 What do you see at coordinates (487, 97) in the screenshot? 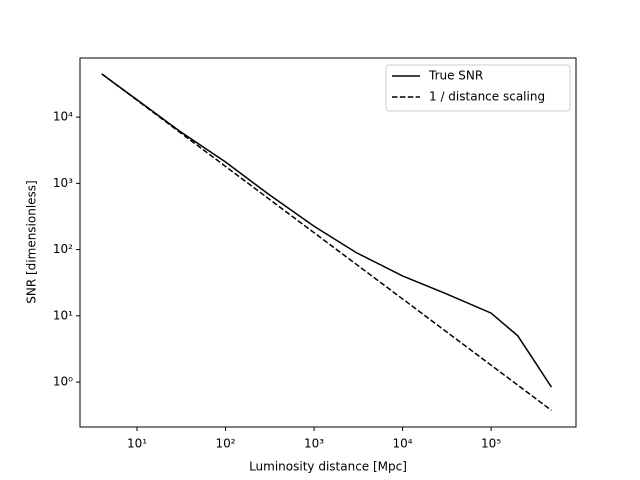
I see `legend-label: 1 / distance scaling` at bounding box center [487, 97].